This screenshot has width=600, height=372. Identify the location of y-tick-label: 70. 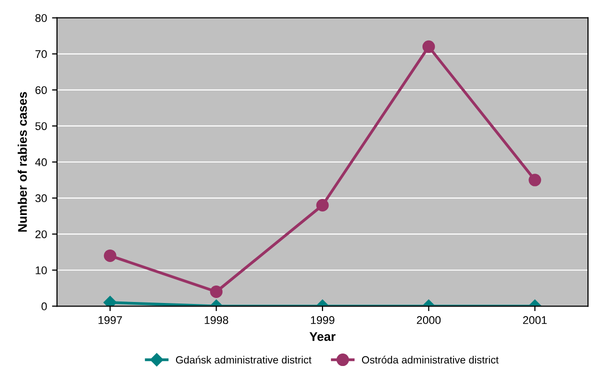
(41, 54).